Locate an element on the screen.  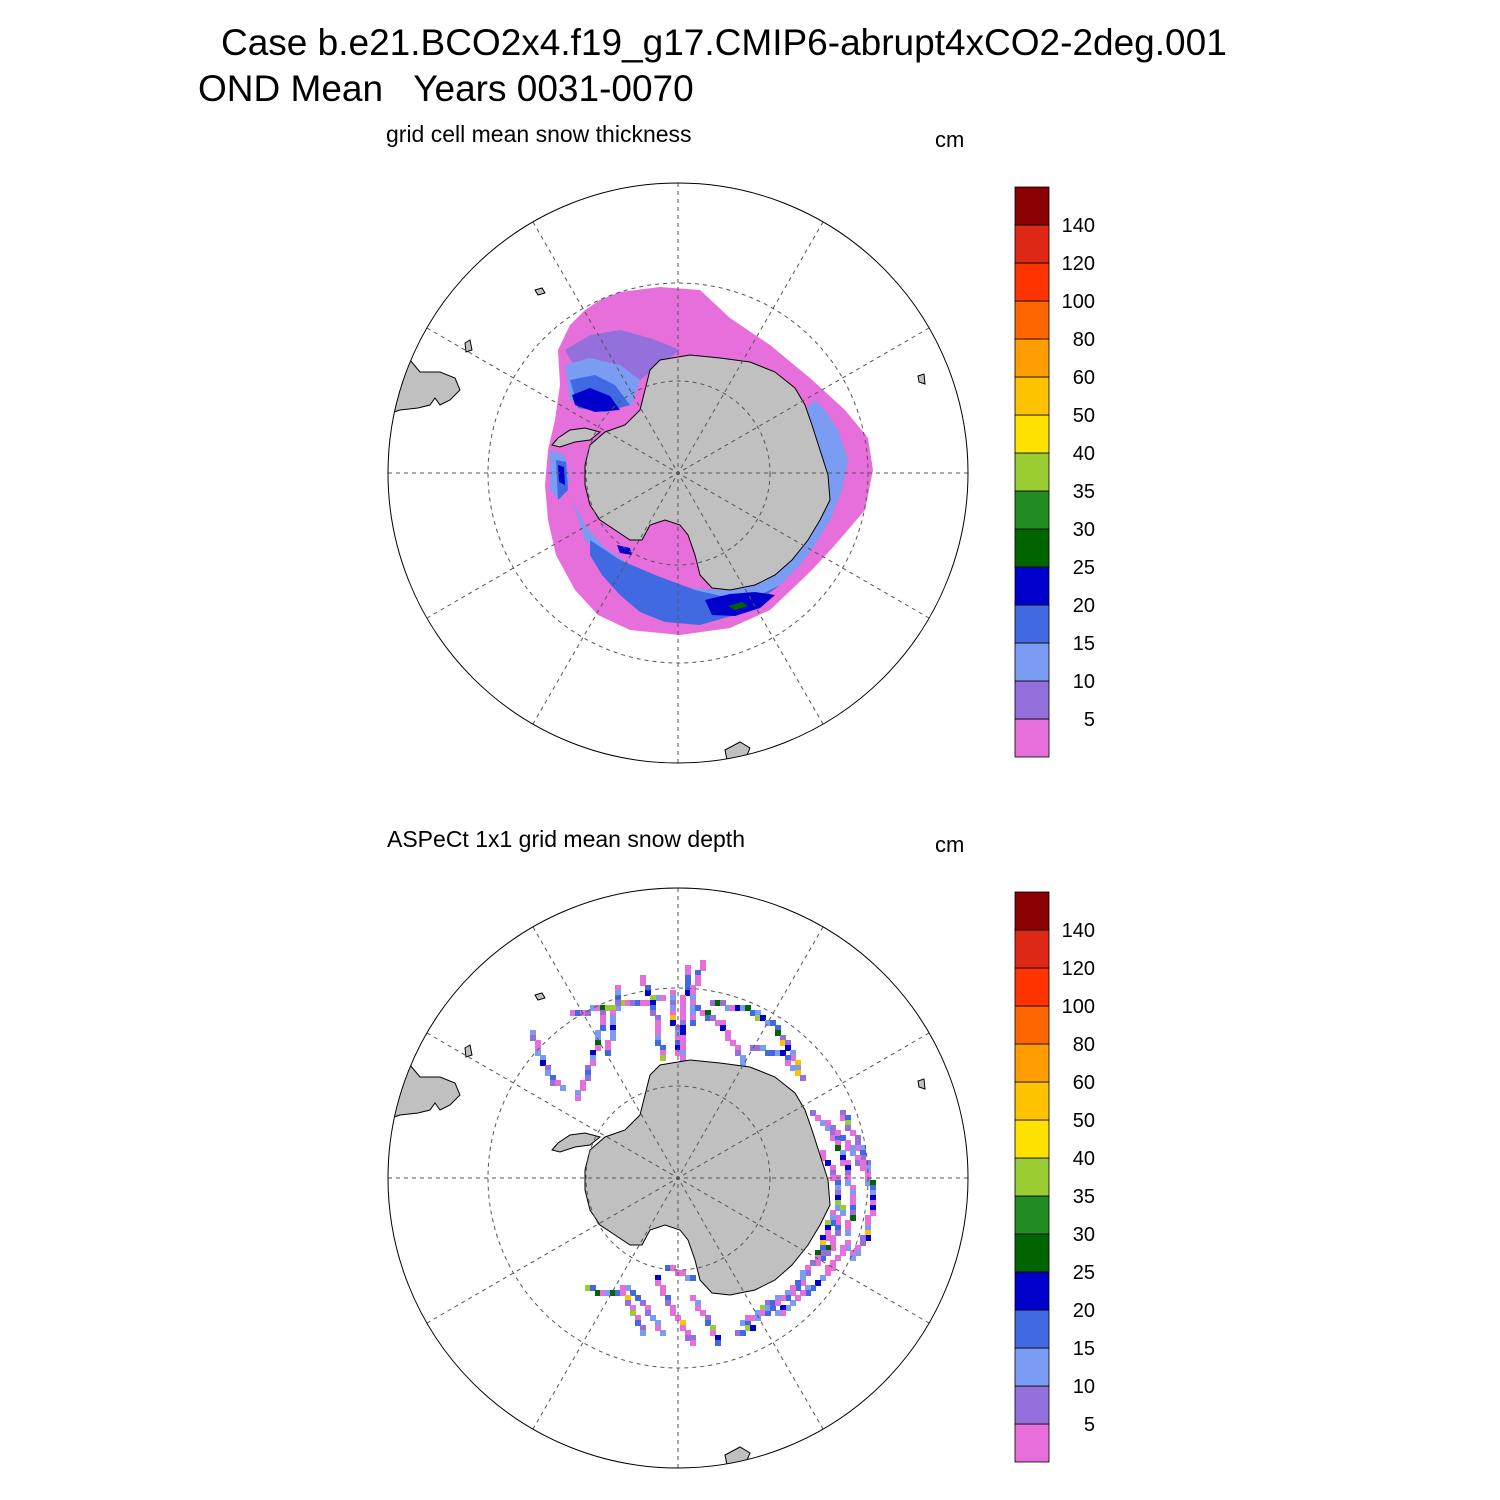
panel-units-obs: cm is located at coordinates (950, 844).